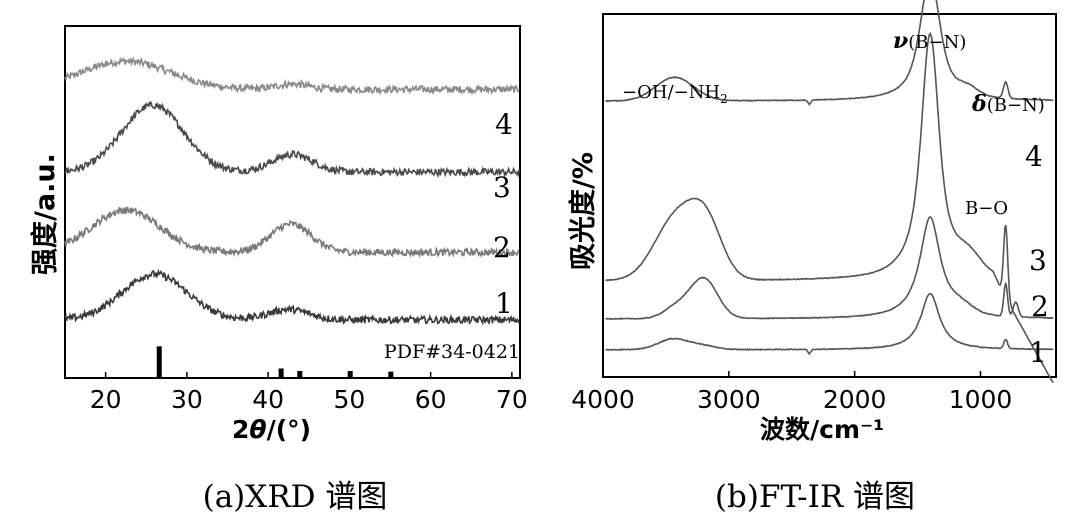  What do you see at coordinates (431, 399) in the screenshot?
I see `xrd-x-tick-label-60: 60` at bounding box center [431, 399].